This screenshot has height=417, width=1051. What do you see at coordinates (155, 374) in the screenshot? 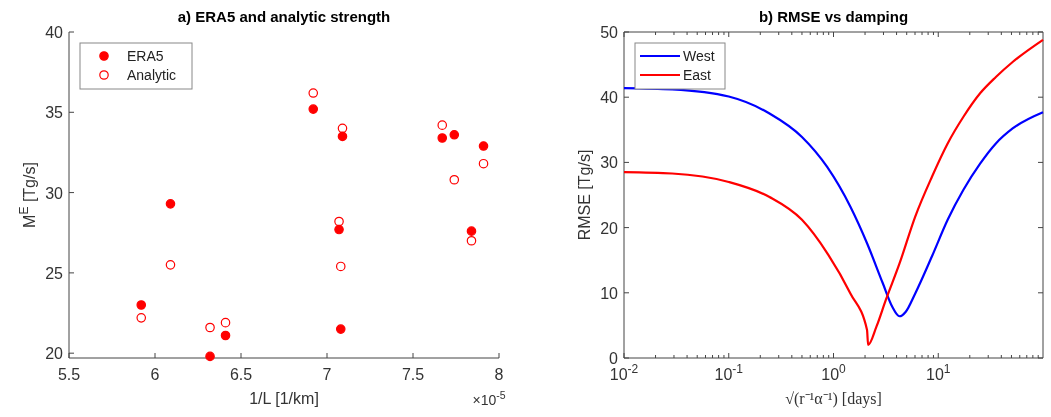
I see `x-tick-label: 6` at bounding box center [155, 374].